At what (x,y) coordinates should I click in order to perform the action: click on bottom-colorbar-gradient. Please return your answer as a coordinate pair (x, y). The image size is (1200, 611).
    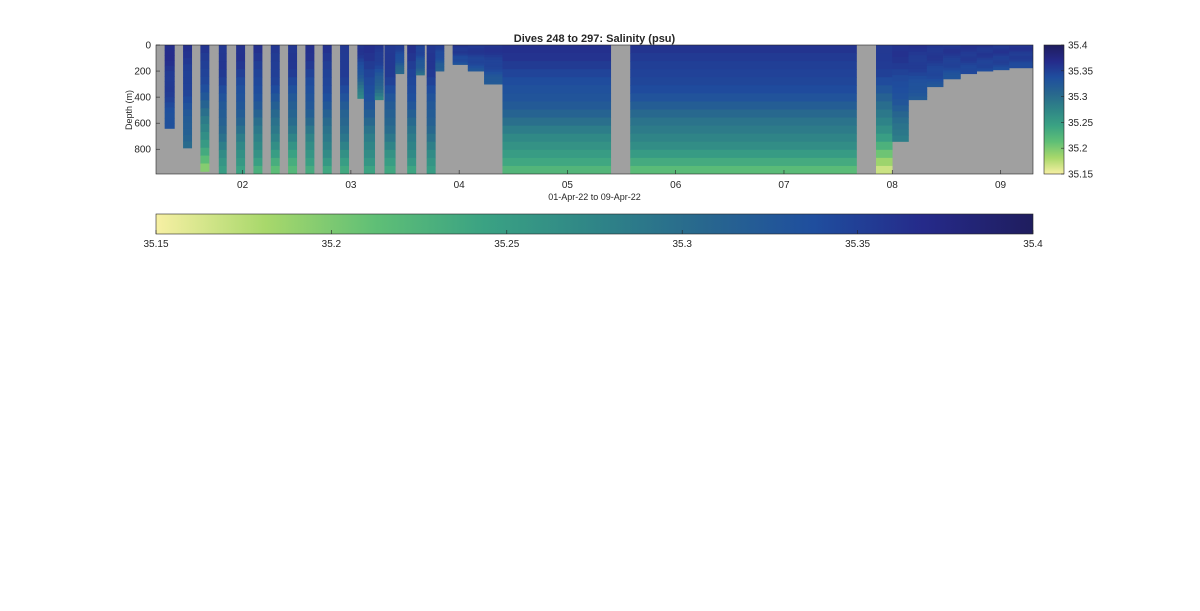
    Looking at the image, I should click on (594, 224).